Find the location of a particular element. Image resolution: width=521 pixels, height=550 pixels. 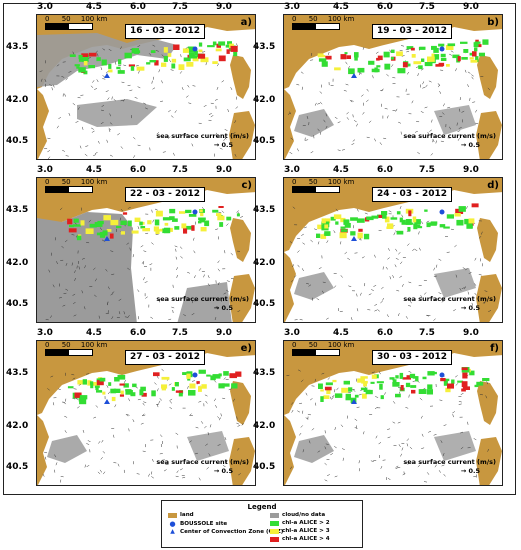

legend-item-ccz: ▲ Center of Convection Zone (CCZ) is located at coordinates (225, 531).